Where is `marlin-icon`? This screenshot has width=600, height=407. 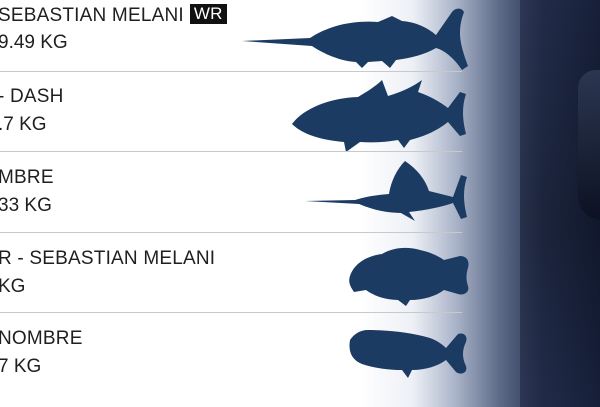 marlin-icon is located at coordinates (355, 39).